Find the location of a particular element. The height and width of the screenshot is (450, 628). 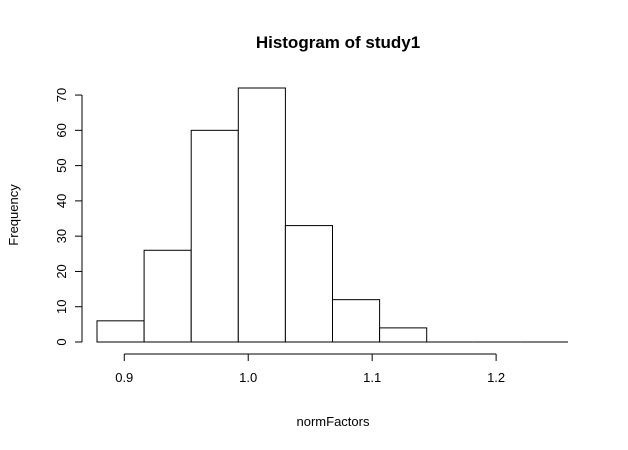

y-tick-label: 0 is located at coordinates (61, 341).